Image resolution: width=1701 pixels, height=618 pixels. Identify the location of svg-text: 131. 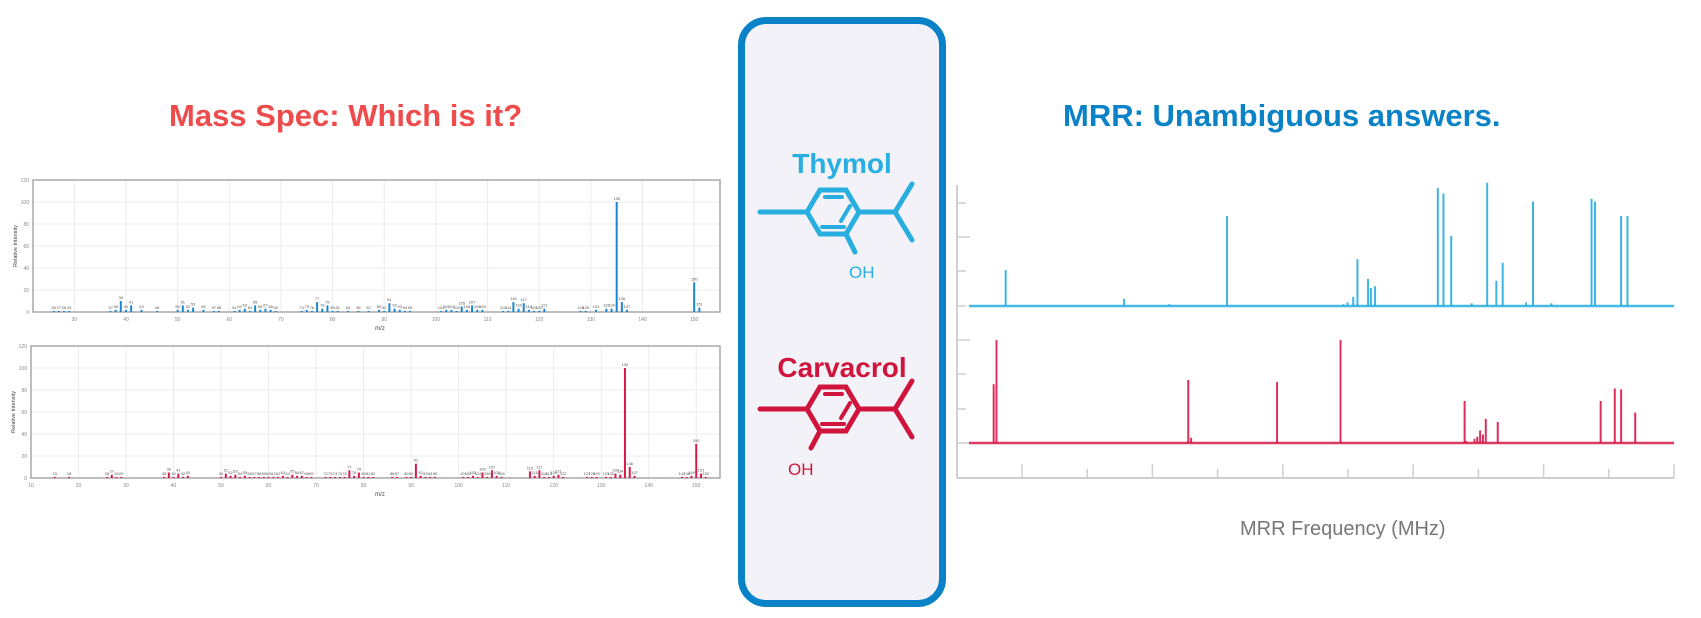
(596, 306).